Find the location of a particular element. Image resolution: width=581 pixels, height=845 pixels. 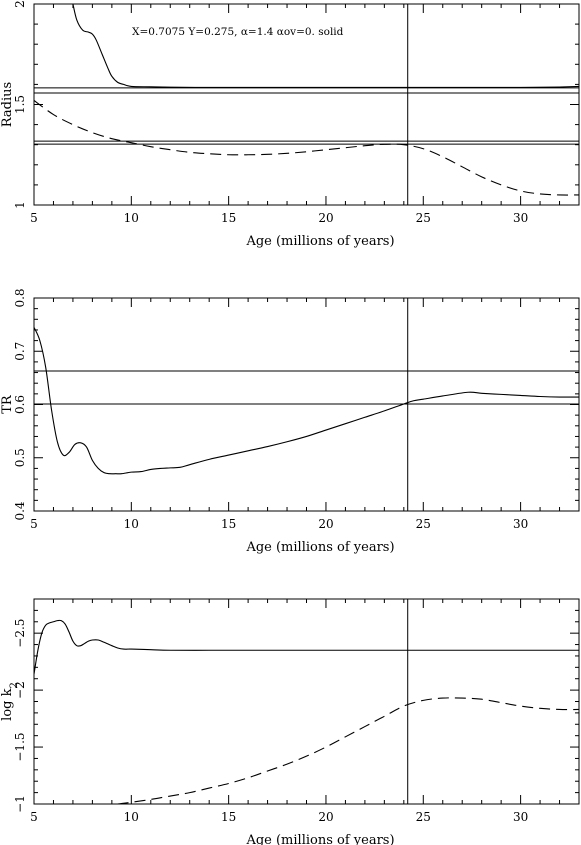

y-tick-label: −1.5 is located at coordinates (20, 746).